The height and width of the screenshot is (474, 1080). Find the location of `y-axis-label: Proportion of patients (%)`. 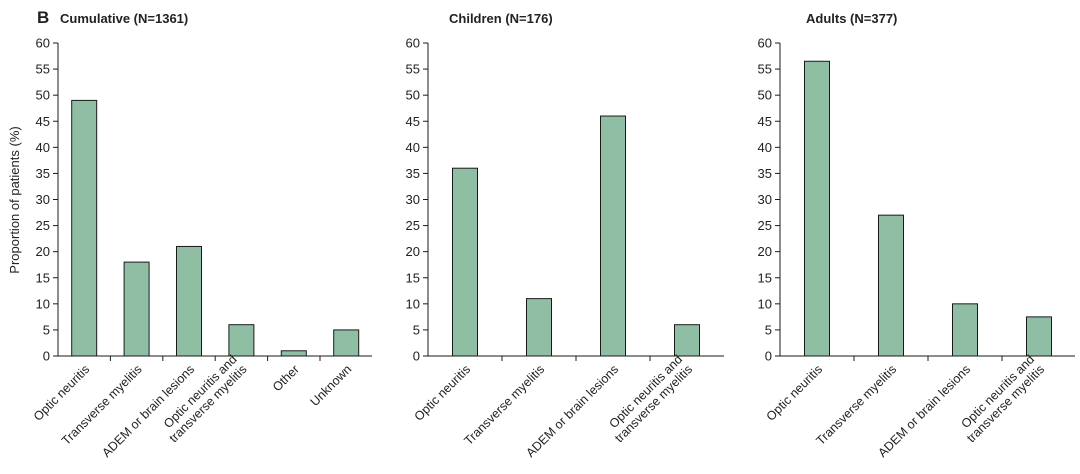

y-axis-label: Proportion of patients (%) is located at coordinates (14, 199).